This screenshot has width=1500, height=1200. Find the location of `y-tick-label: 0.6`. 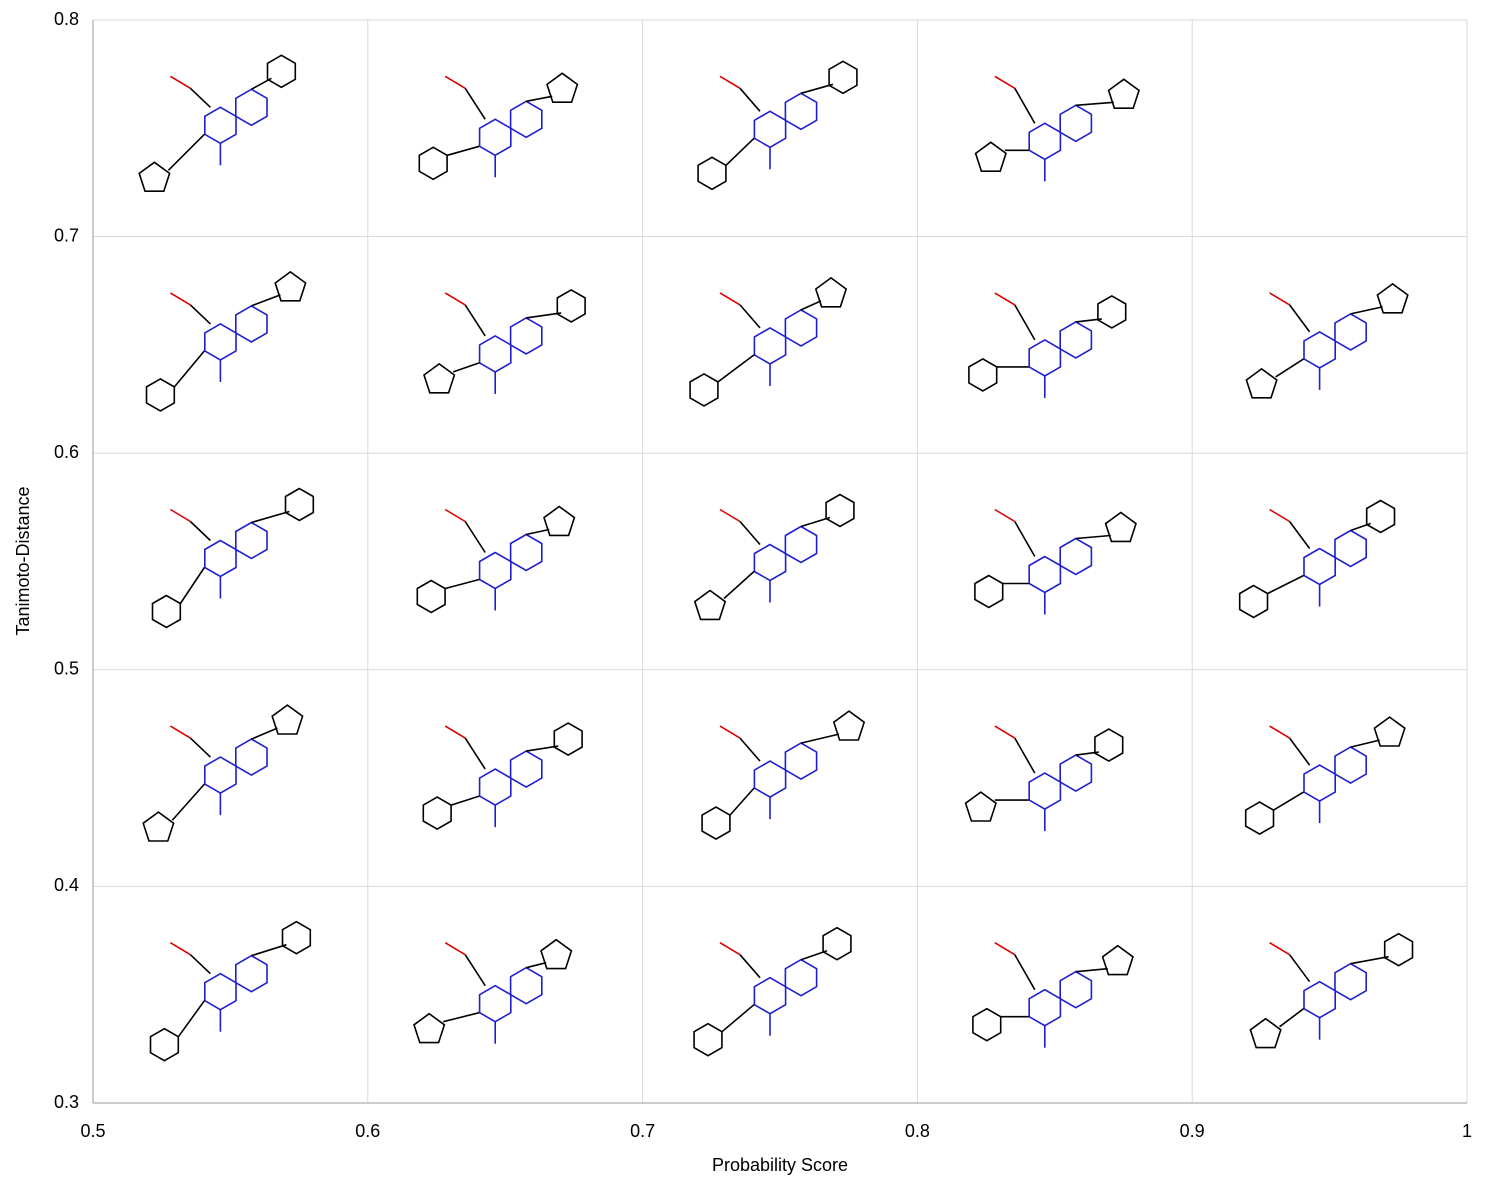

y-tick-label: 0.6 is located at coordinates (66, 452).